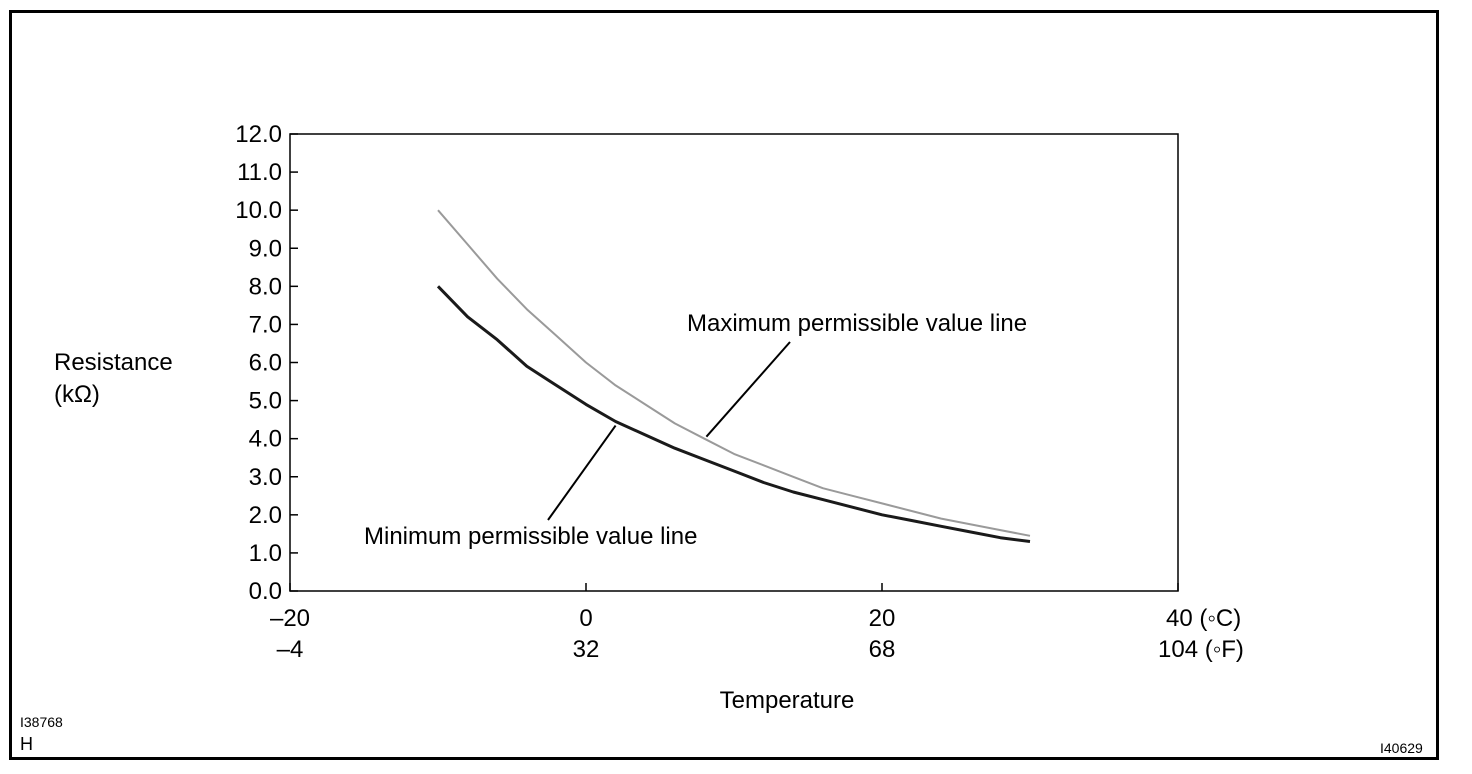 This screenshot has width=1472, height=774. What do you see at coordinates (265, 515) in the screenshot?
I see `y-tick-label: 2.0` at bounding box center [265, 515].